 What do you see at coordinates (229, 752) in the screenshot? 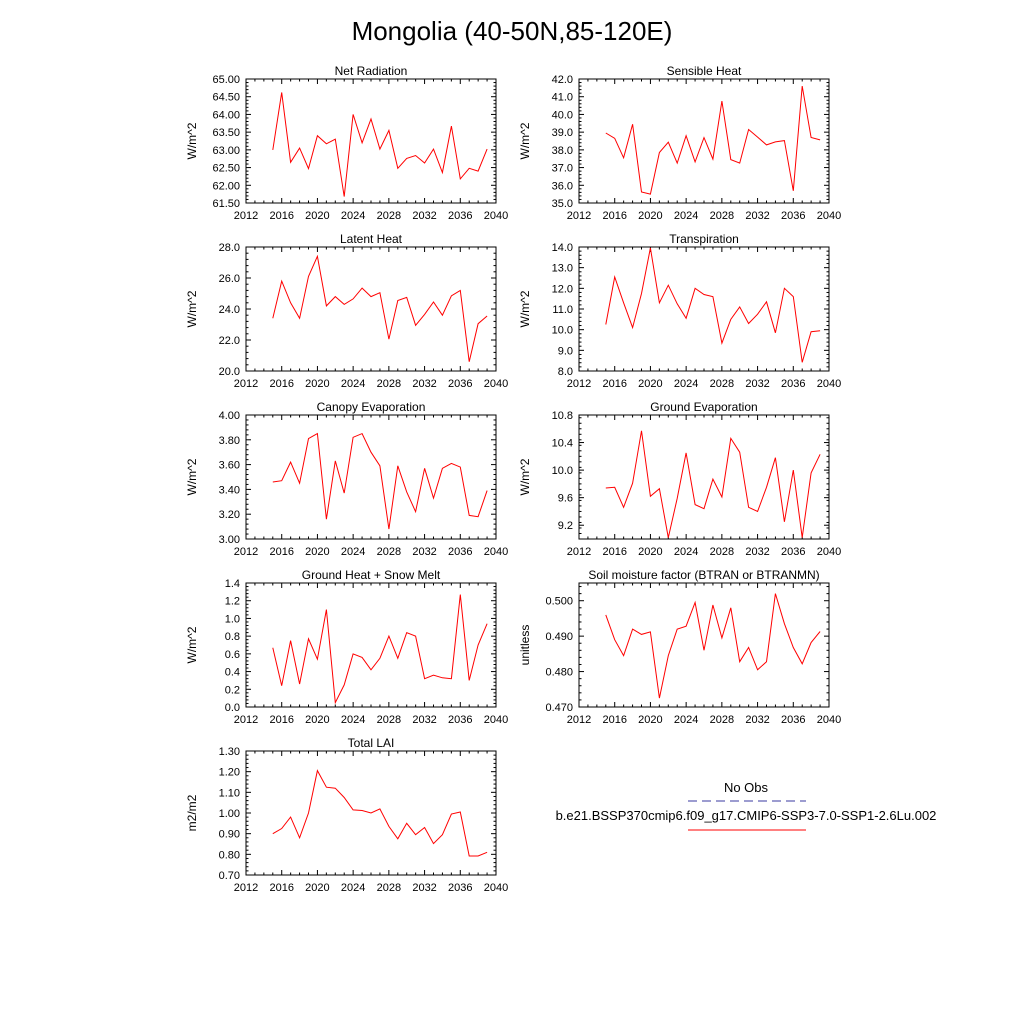
I see `y-tick-label: 1.30` at bounding box center [229, 752].